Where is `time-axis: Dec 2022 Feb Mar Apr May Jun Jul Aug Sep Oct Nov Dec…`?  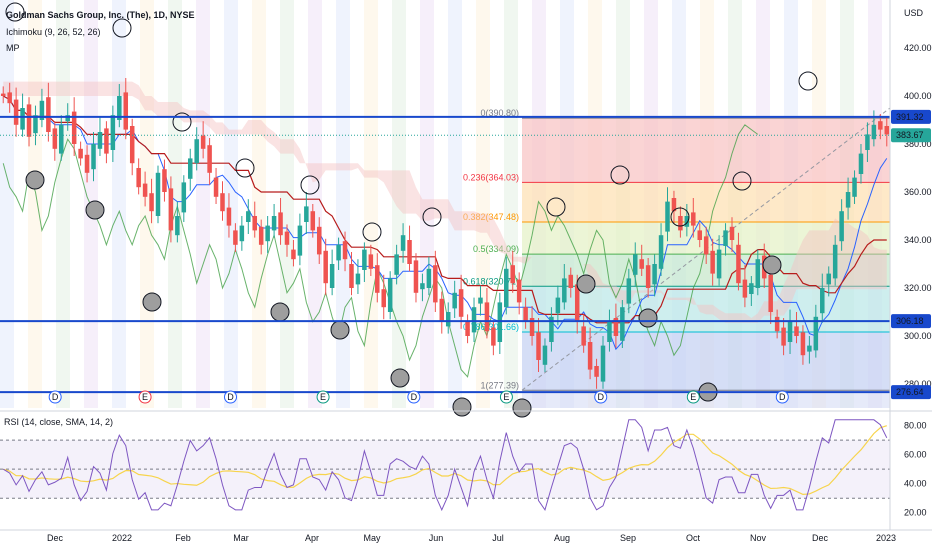 time-axis: Dec 2022 Feb Mar Apr May Jun Jul Aug Sep Oct Nov Dec… is located at coordinates (466, 536).